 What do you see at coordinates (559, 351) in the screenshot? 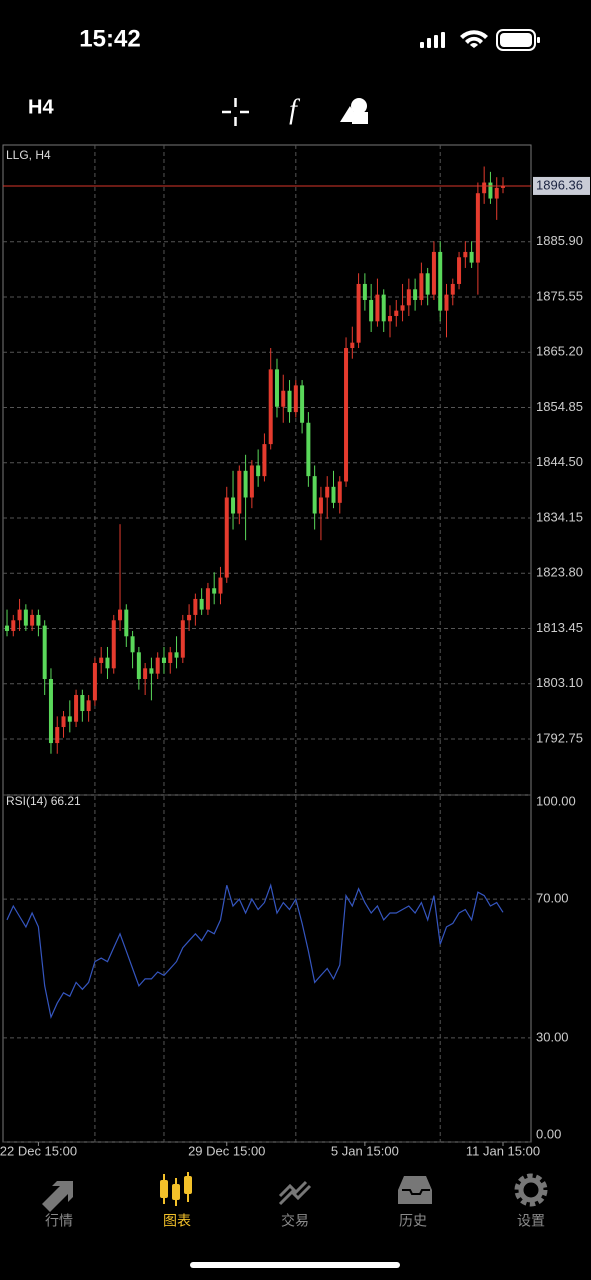
I see `y-tick-label: 1865.20` at bounding box center [559, 351].